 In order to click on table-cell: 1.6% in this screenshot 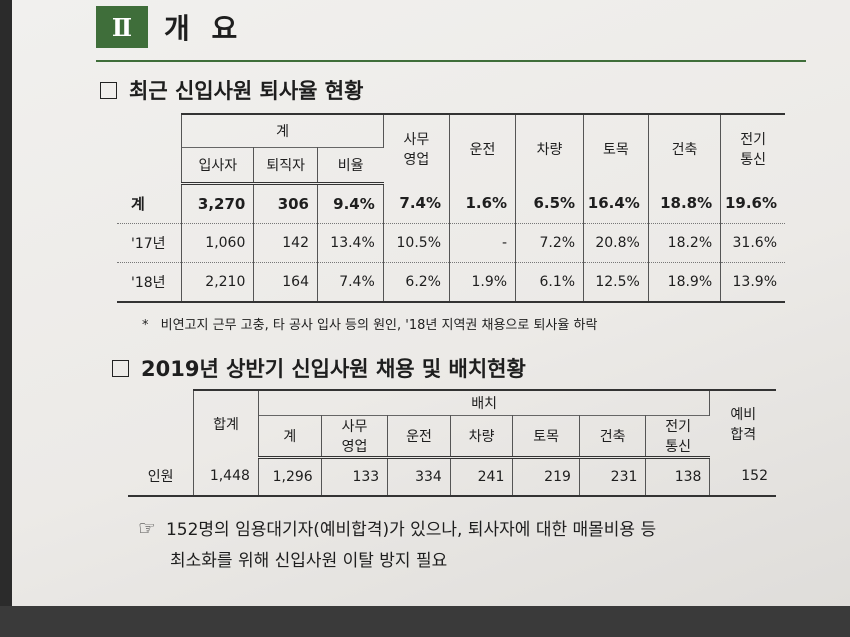, I will do `click(483, 203)`.